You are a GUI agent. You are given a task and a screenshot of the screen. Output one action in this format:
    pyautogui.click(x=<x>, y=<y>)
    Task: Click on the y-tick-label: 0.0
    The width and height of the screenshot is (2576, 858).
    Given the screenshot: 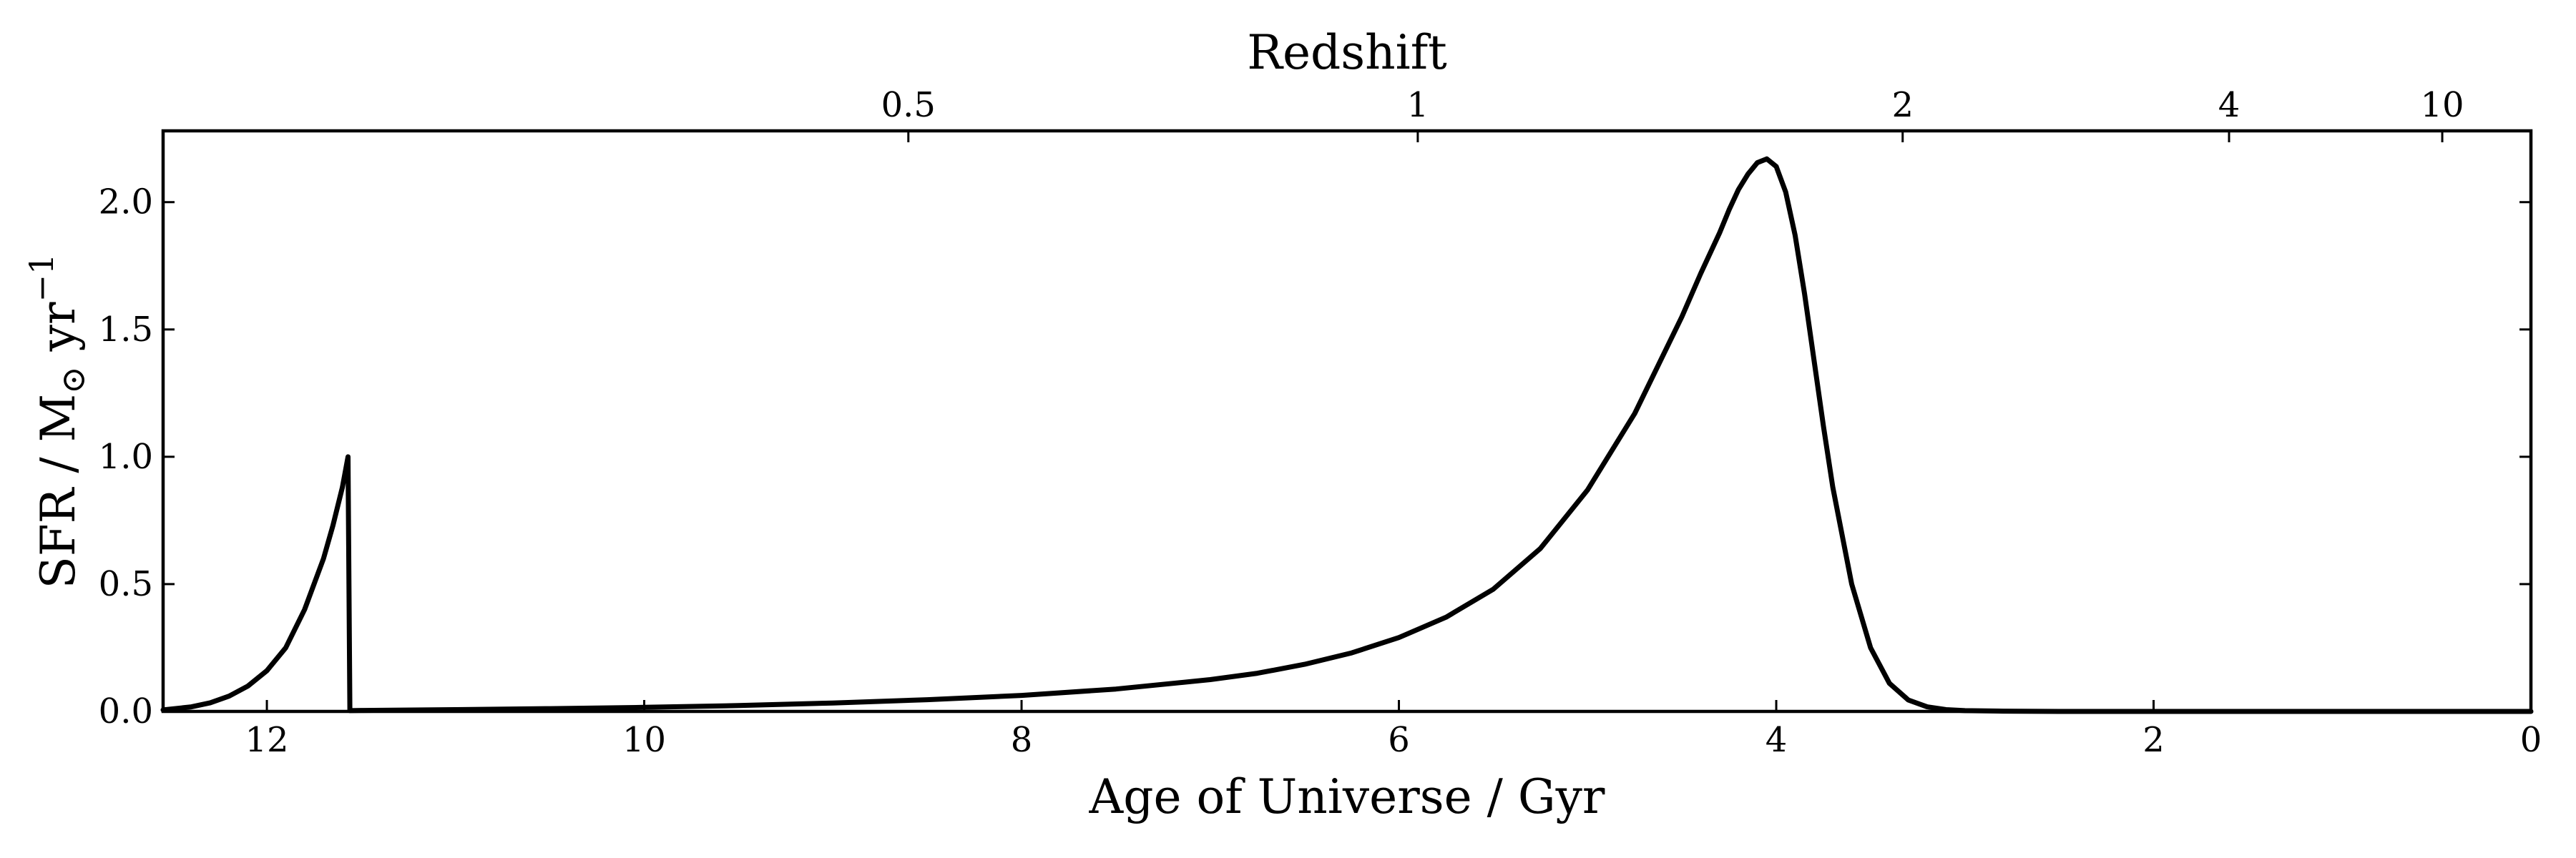 What is the action you would take?
    pyautogui.click(x=126, y=711)
    